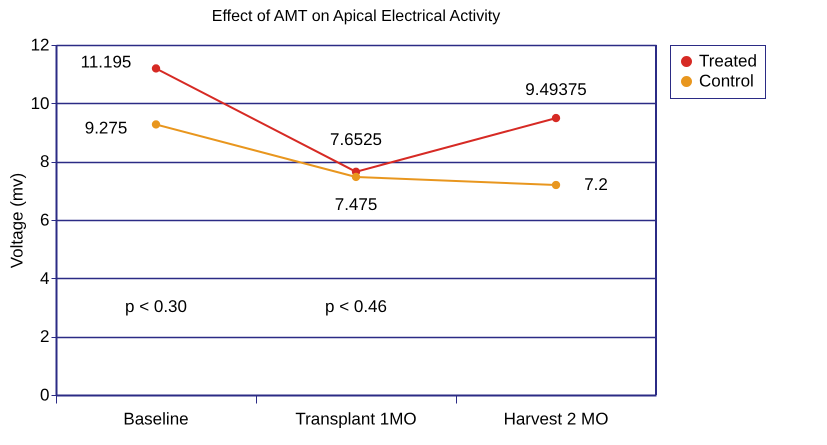 Image resolution: width=827 pixels, height=445 pixels. I want to click on y-tick-label: 6, so click(45, 220).